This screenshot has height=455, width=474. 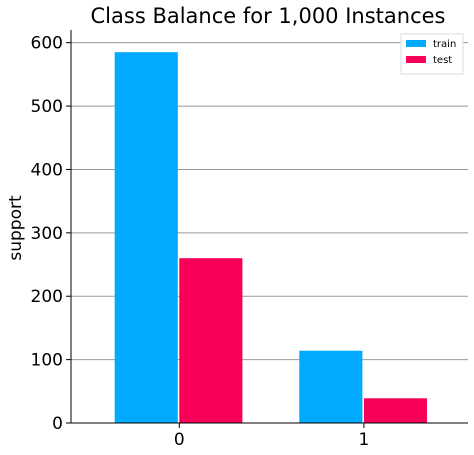 What do you see at coordinates (16, 228) in the screenshot?
I see `y-axis-label: support` at bounding box center [16, 228].